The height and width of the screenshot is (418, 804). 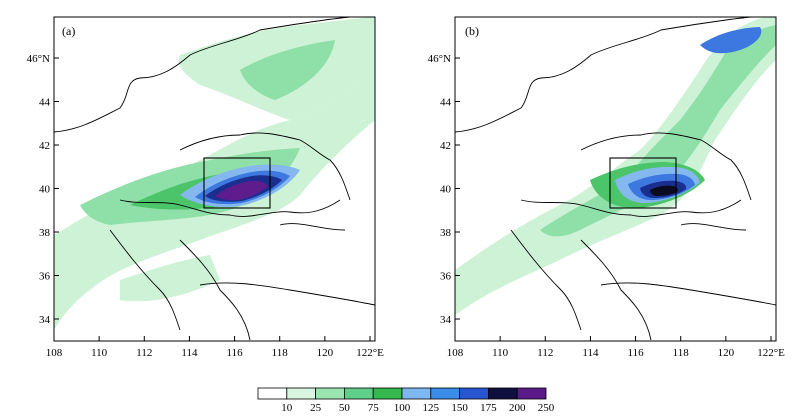 What do you see at coordinates (45, 190) in the screenshot?
I see `y-tick-label-a-3: 40` at bounding box center [45, 190].